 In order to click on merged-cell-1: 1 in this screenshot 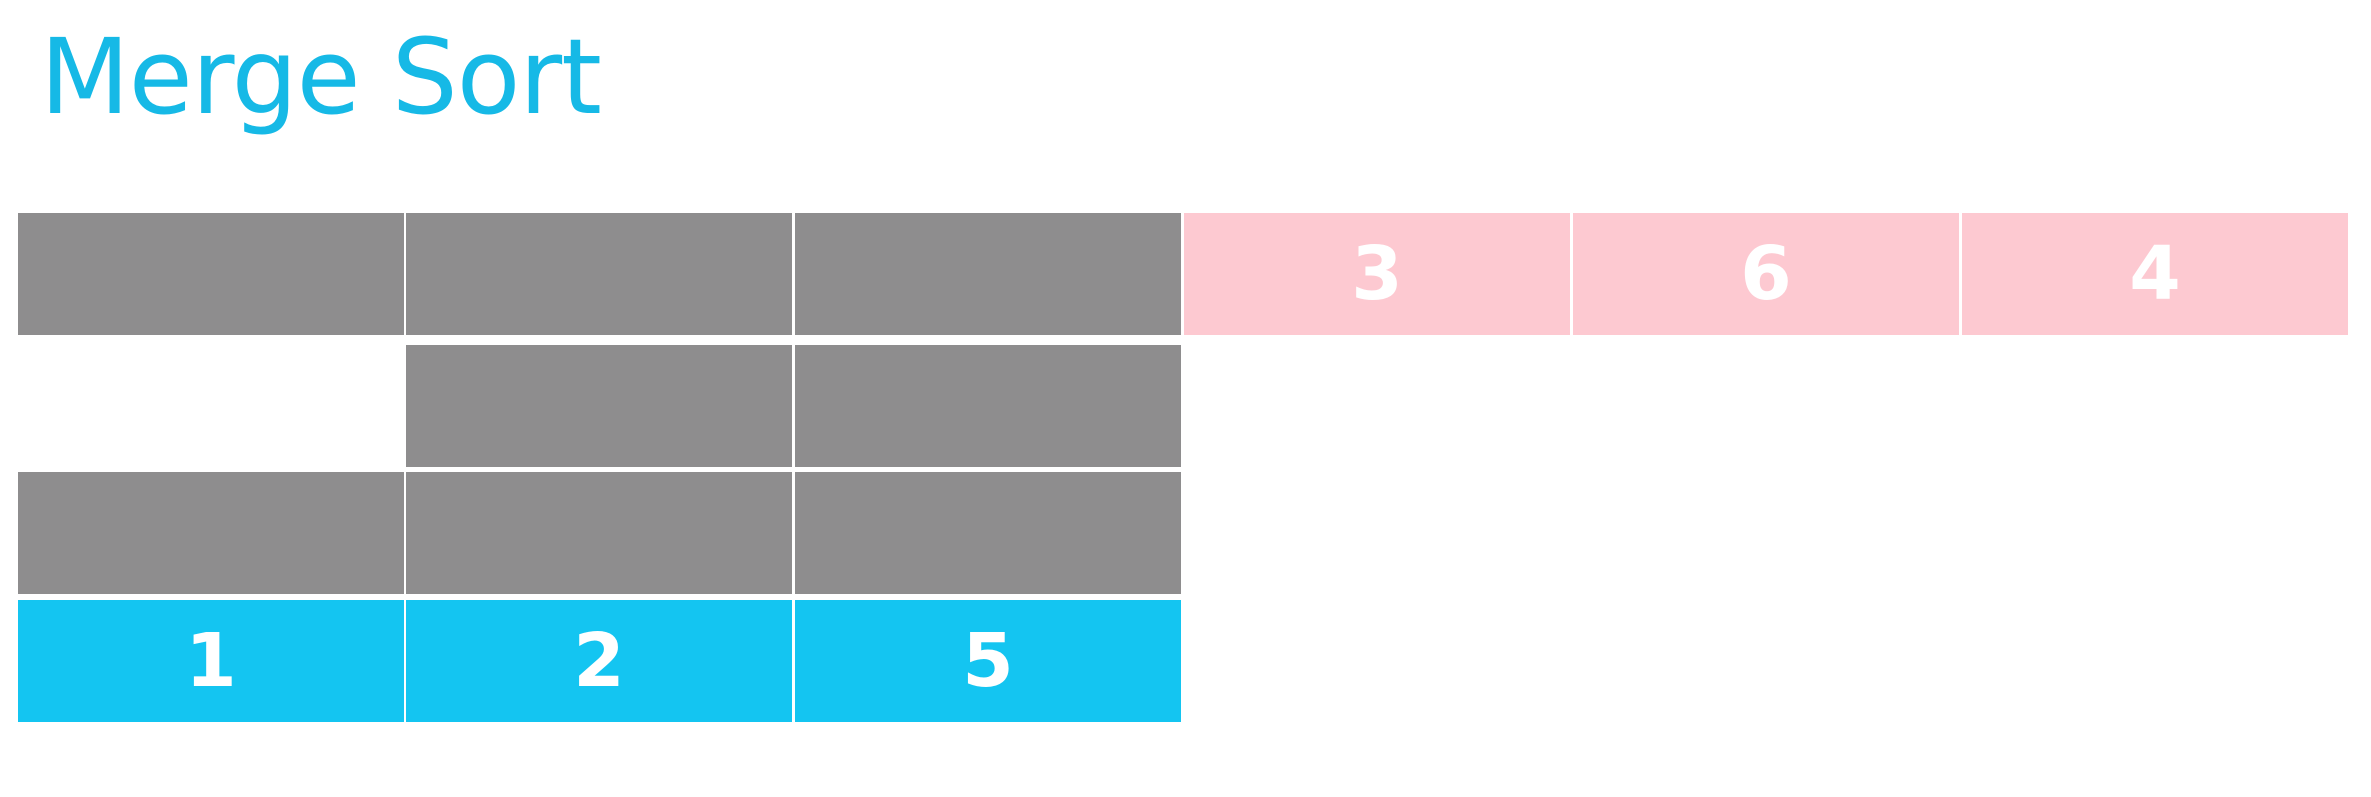, I will do `click(211, 661)`.